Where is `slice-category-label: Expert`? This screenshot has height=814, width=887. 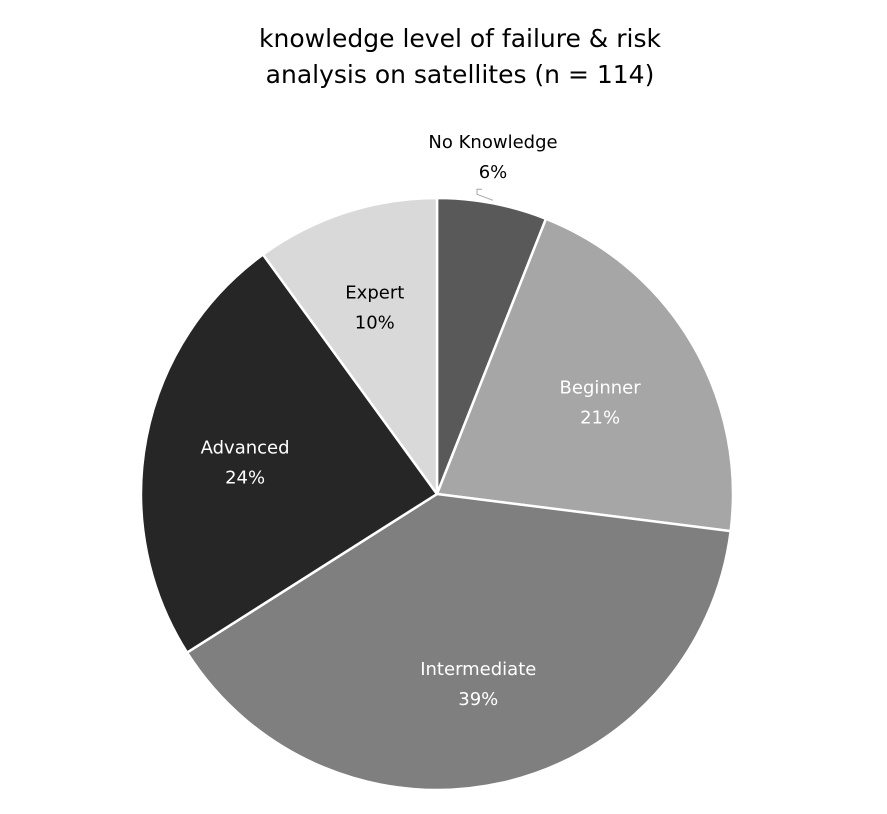
slice-category-label: Expert is located at coordinates (374, 293).